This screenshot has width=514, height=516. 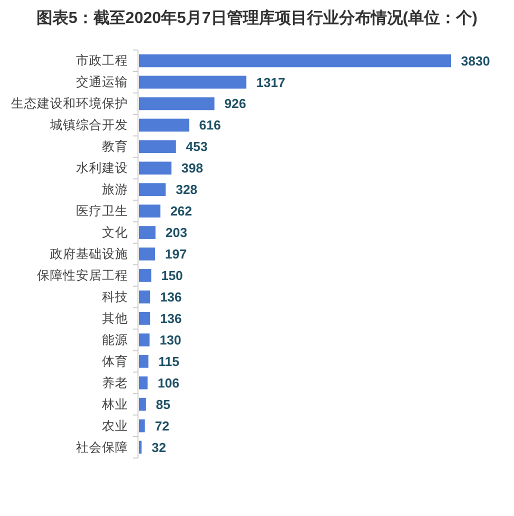 I want to click on data-label: 85, so click(x=163, y=404).